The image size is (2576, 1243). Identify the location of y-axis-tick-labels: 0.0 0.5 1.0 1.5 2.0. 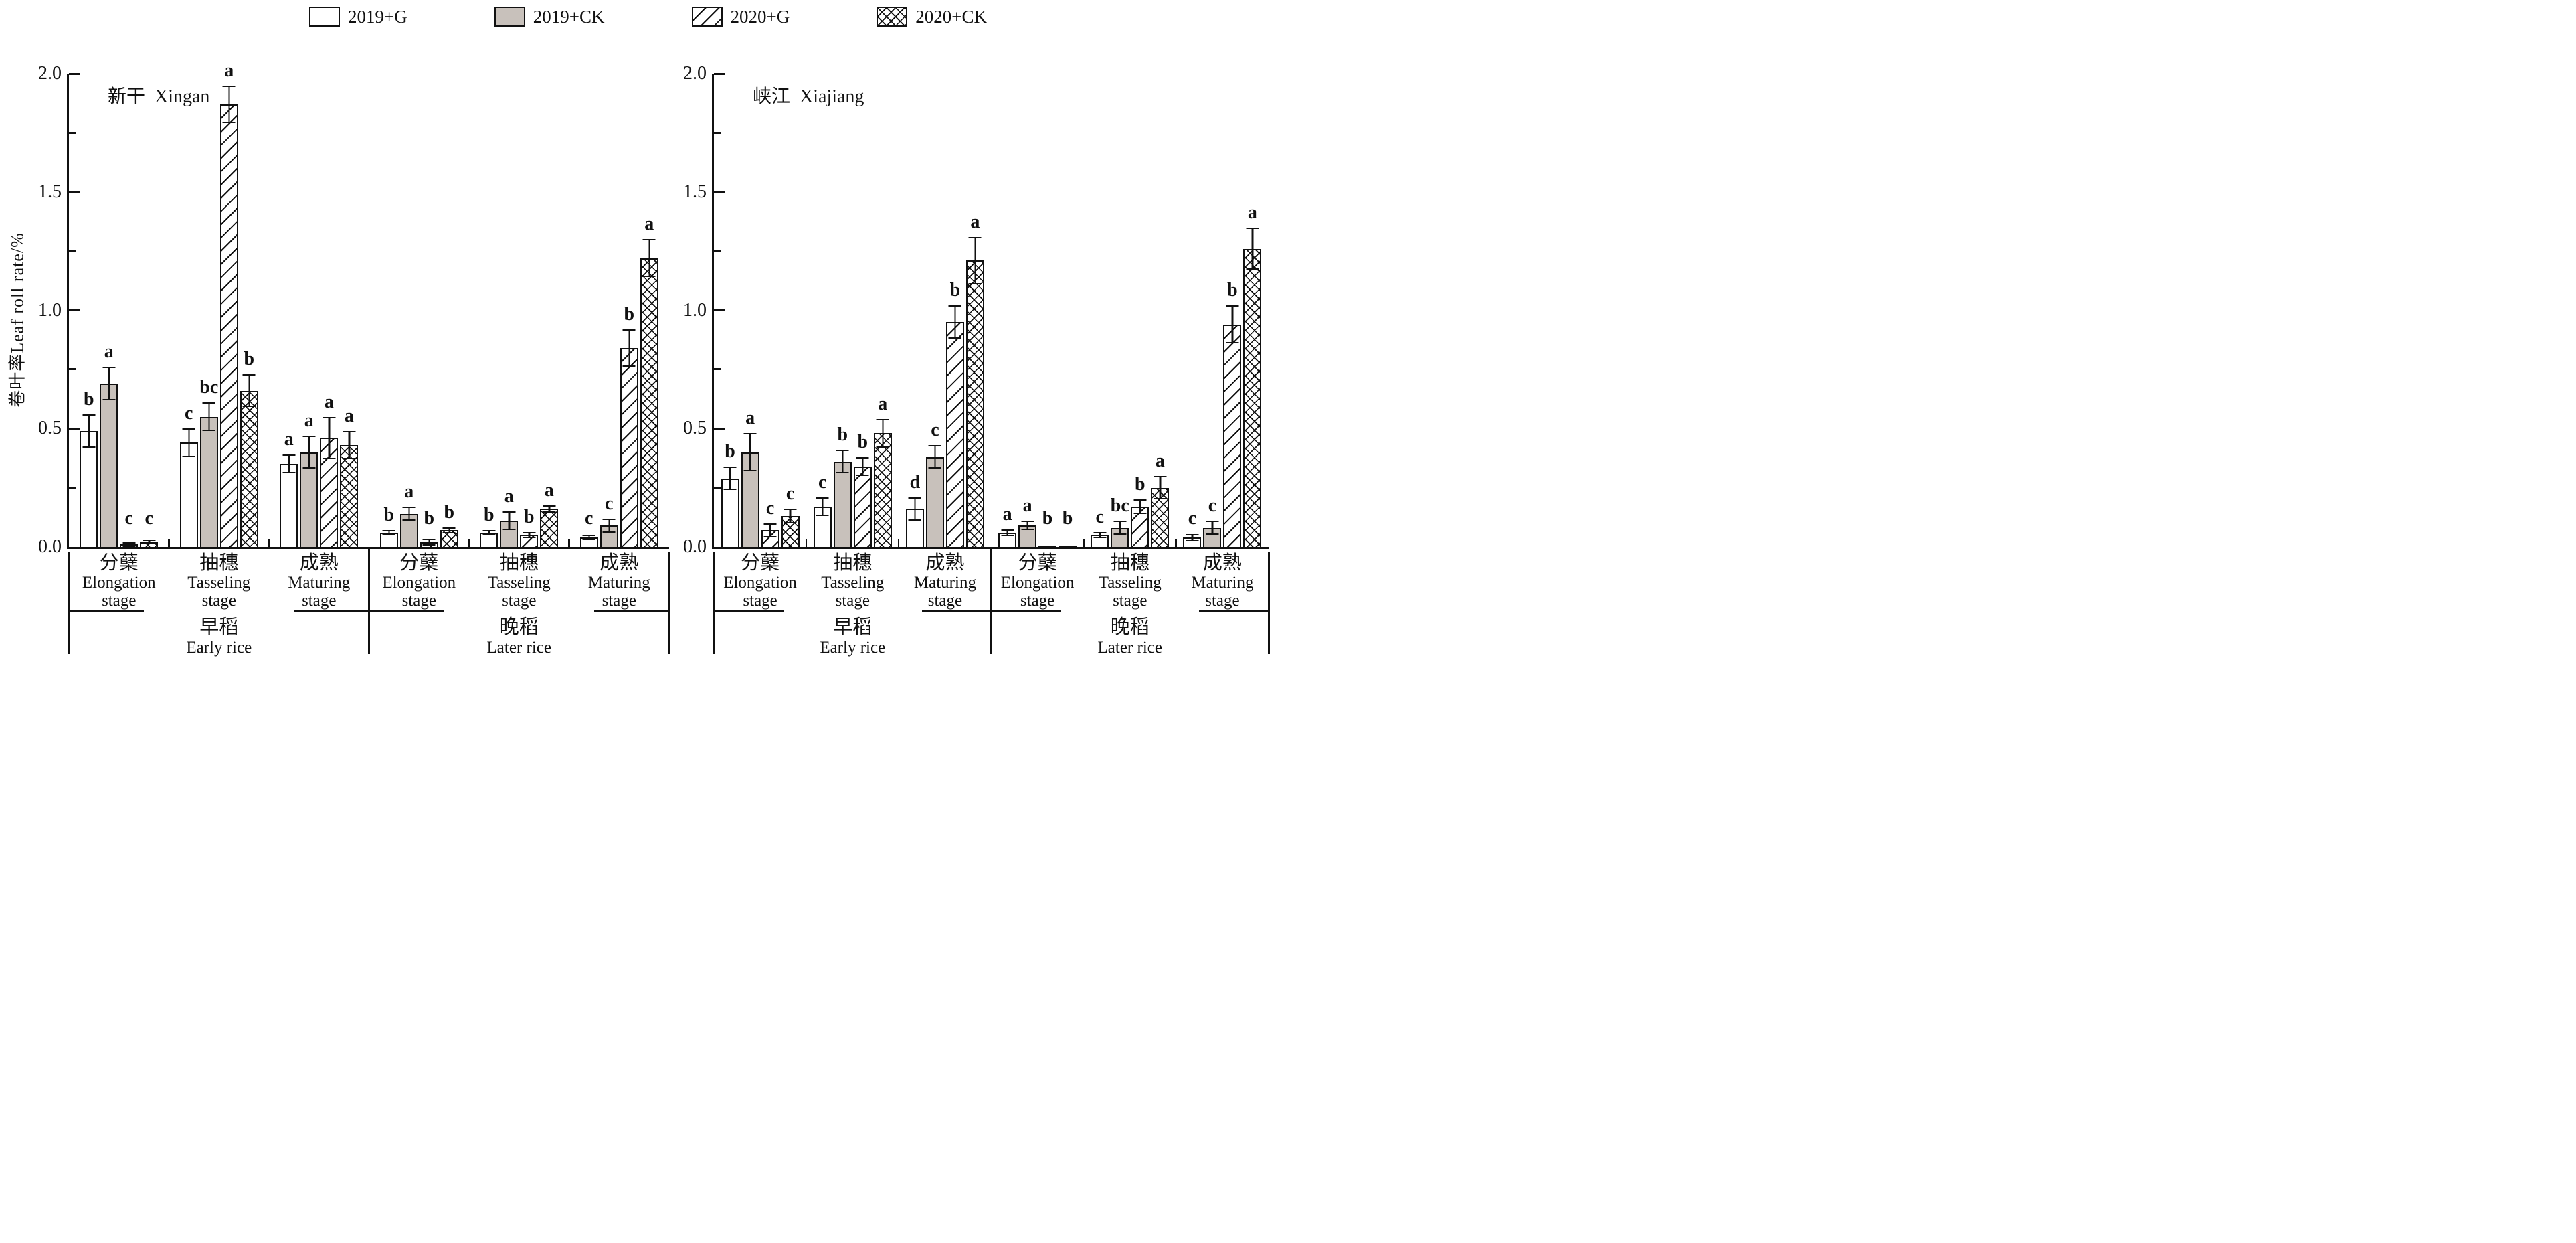
(48, 310).